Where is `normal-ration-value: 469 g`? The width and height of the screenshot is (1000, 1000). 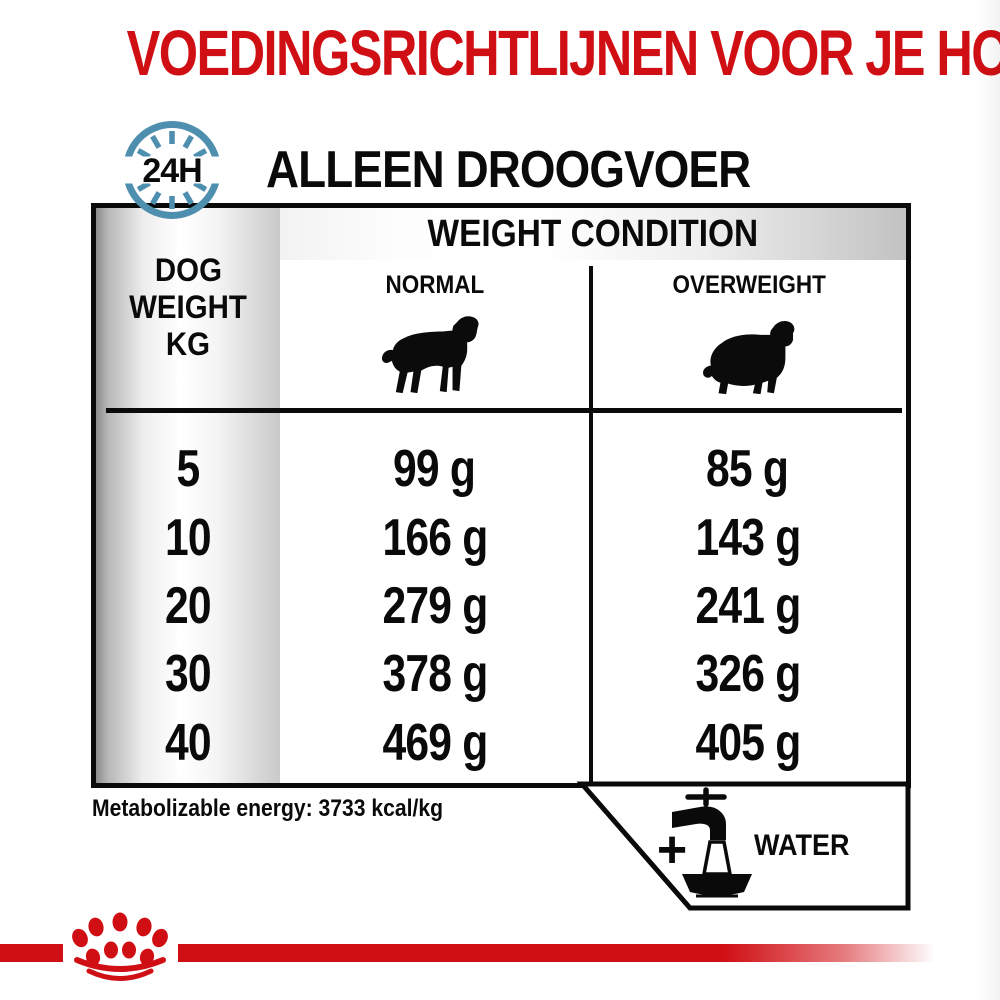 normal-ration-value: 469 g is located at coordinates (435, 742).